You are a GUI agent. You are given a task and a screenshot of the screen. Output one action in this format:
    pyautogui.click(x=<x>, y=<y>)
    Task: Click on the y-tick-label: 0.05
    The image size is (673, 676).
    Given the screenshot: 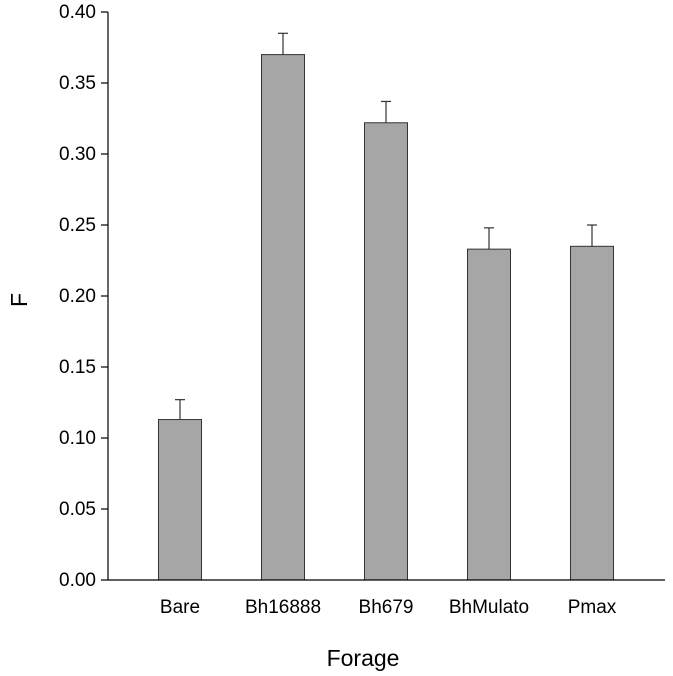 What is the action you would take?
    pyautogui.click(x=77, y=509)
    